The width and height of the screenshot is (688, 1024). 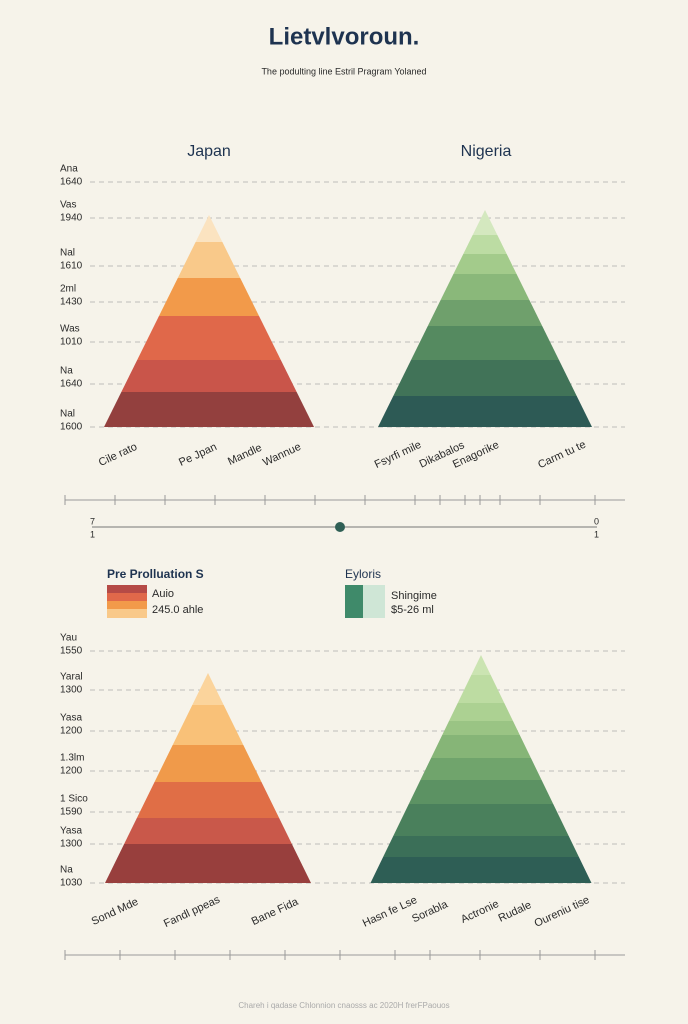 I want to click on y-label: 1430, so click(x=71, y=302).